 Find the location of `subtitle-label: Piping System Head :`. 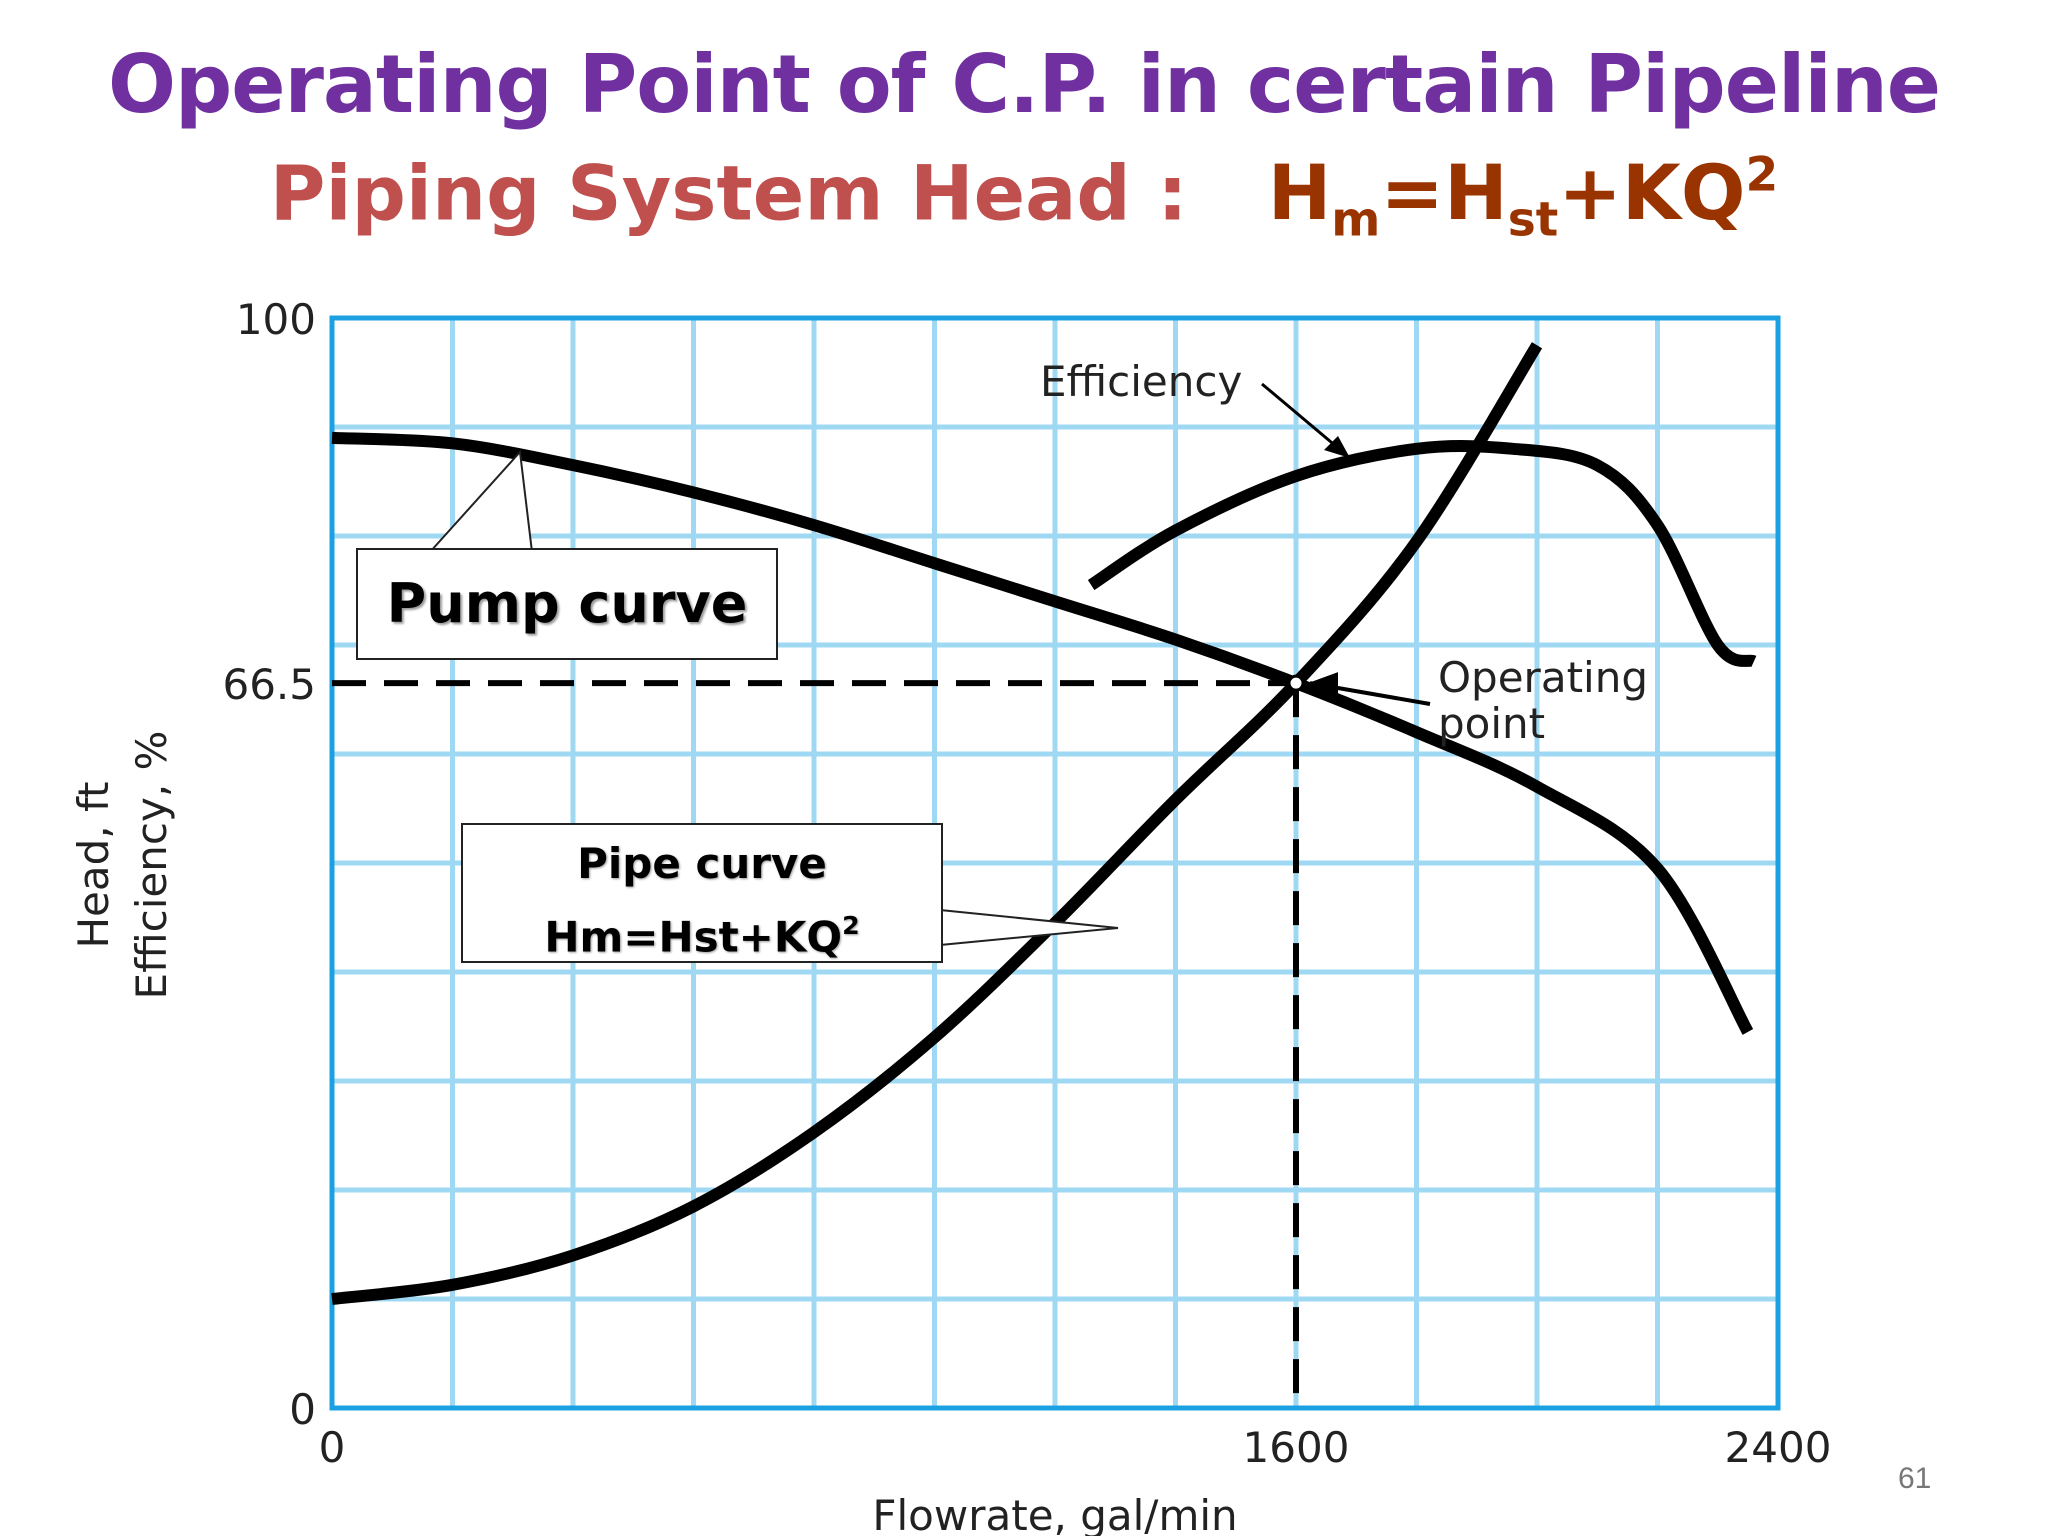

subtitle-label: Piping System Head : is located at coordinates (728, 193).